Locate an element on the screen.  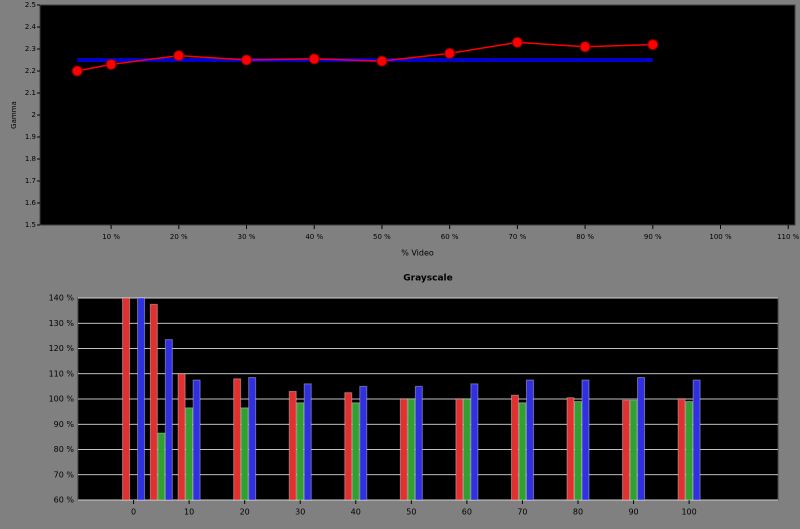
series-line is located at coordinates (365, 56).